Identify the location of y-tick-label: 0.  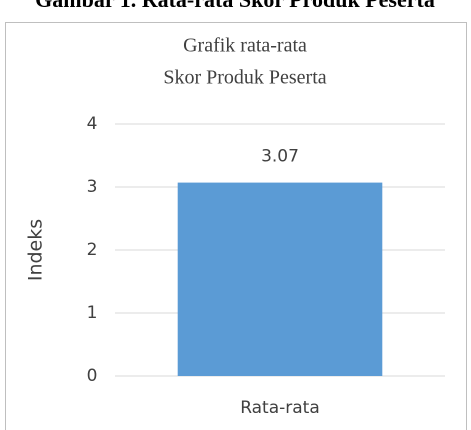
(92, 376).